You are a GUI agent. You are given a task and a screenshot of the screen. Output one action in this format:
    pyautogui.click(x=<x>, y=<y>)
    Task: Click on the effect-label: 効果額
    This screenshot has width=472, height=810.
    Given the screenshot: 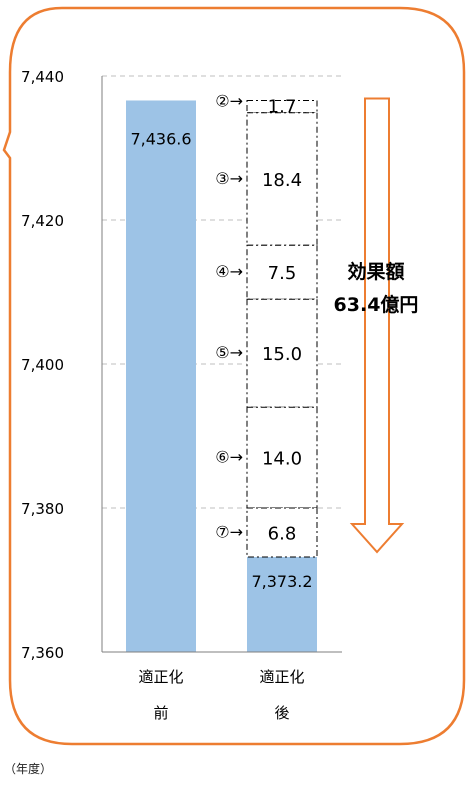 What is the action you would take?
    pyautogui.click(x=375, y=271)
    